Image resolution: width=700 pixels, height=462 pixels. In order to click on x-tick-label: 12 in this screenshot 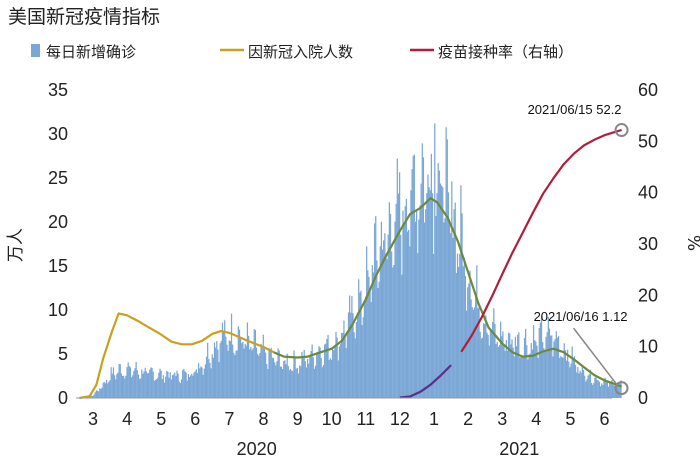, I will do `click(400, 419)`.